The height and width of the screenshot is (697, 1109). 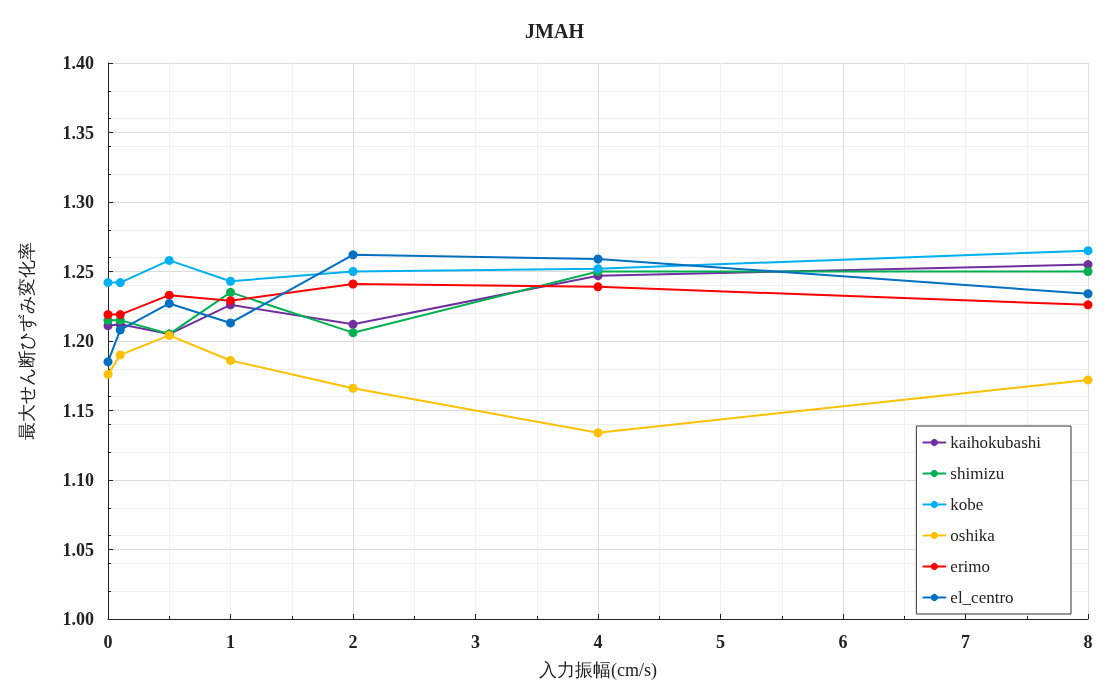 I want to click on y-tick-label: 1.25, so click(x=78, y=271).